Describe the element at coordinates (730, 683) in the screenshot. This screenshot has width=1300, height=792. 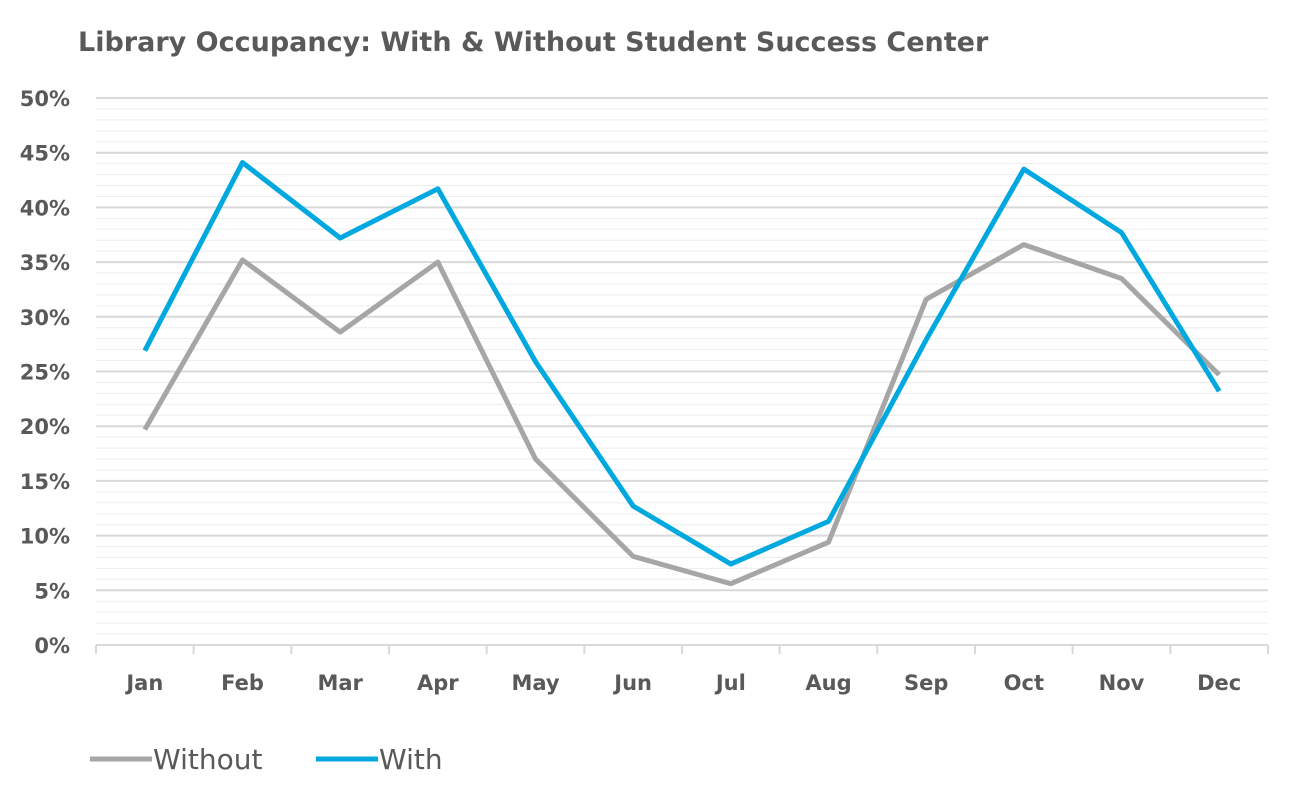
I see `x-tick-label: Jul` at that location.